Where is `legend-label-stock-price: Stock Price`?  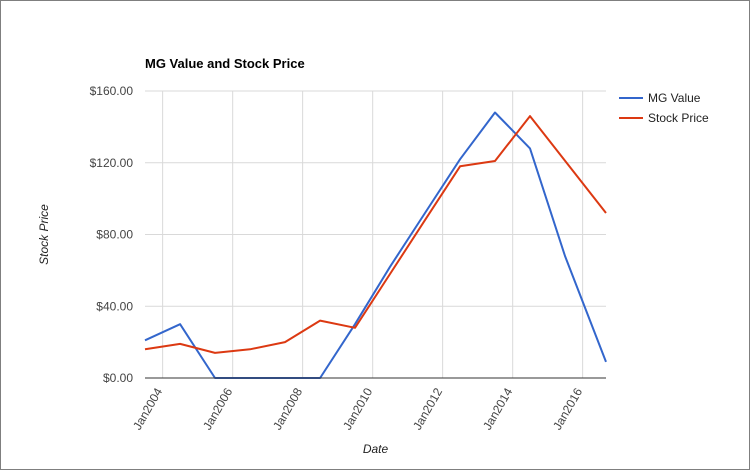
legend-label-stock-price: Stock Price is located at coordinates (678, 118).